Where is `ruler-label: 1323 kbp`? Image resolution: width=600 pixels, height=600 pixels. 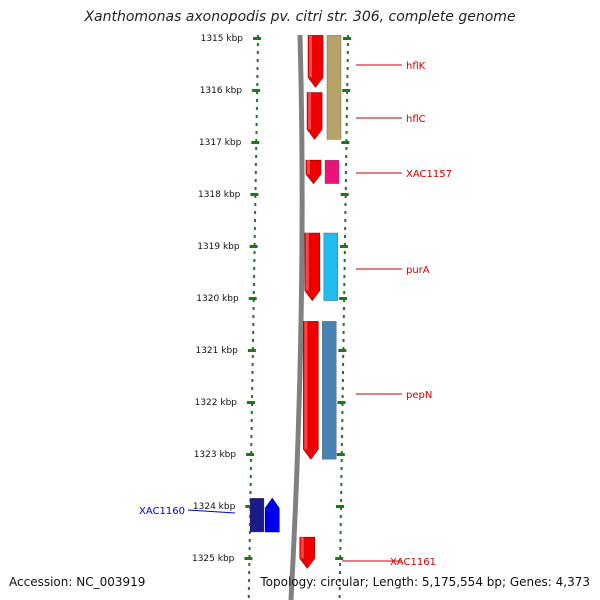 ruler-label: 1323 kbp is located at coordinates (215, 455).